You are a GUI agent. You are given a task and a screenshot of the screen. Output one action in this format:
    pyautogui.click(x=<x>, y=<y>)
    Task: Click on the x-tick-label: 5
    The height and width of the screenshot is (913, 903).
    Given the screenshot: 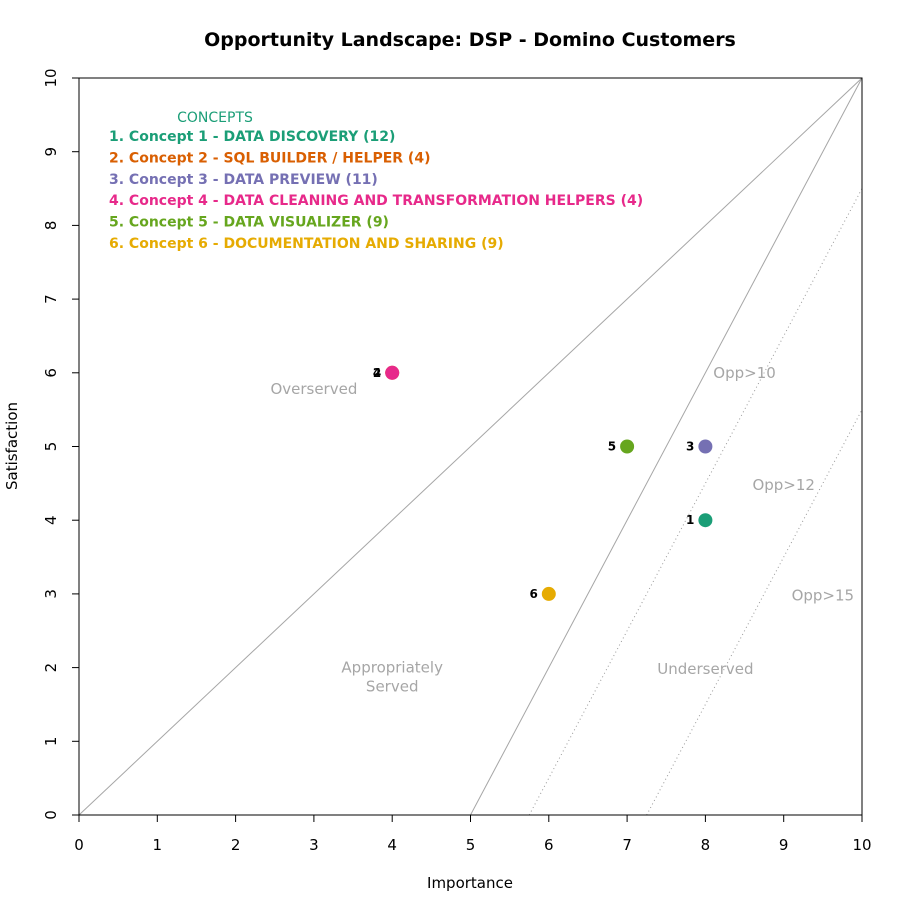 What is the action you would take?
    pyautogui.click(x=471, y=845)
    